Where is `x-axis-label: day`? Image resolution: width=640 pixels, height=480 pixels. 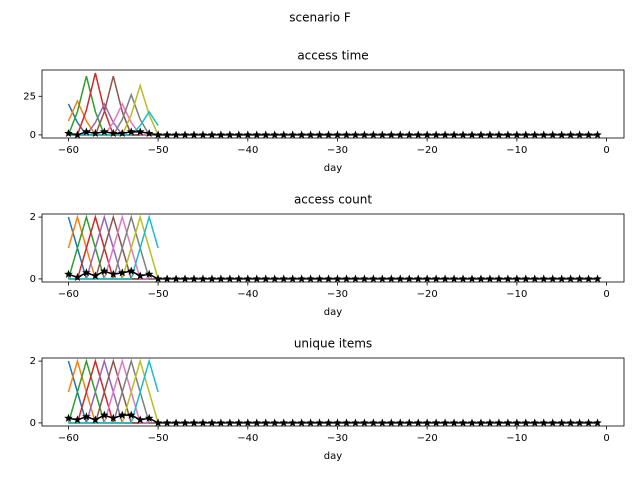 x-axis-label: day is located at coordinates (333, 168).